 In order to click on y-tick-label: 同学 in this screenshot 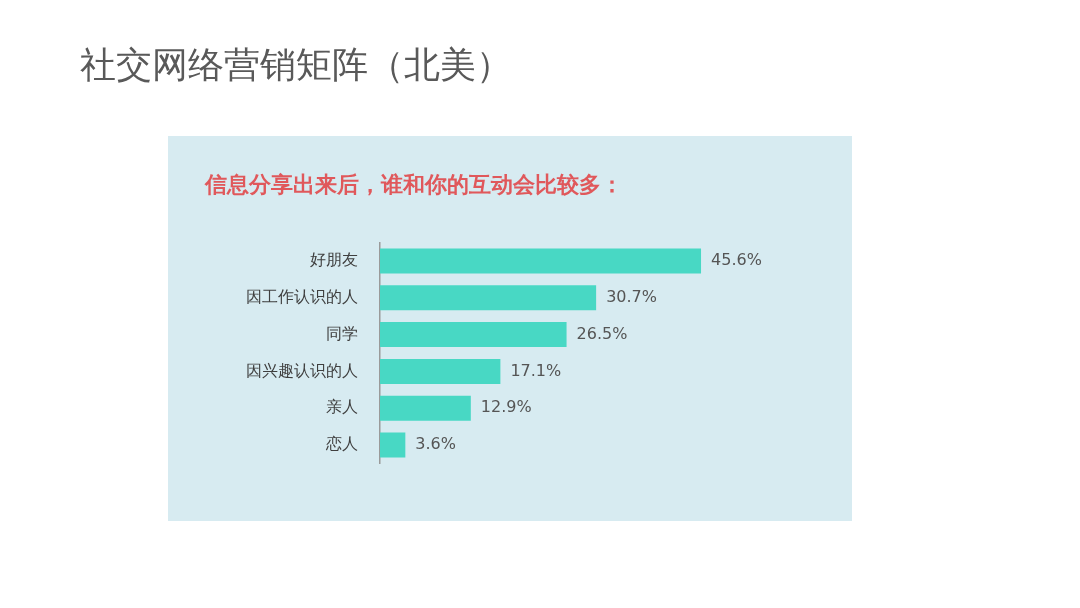, I will do `click(342, 333)`.